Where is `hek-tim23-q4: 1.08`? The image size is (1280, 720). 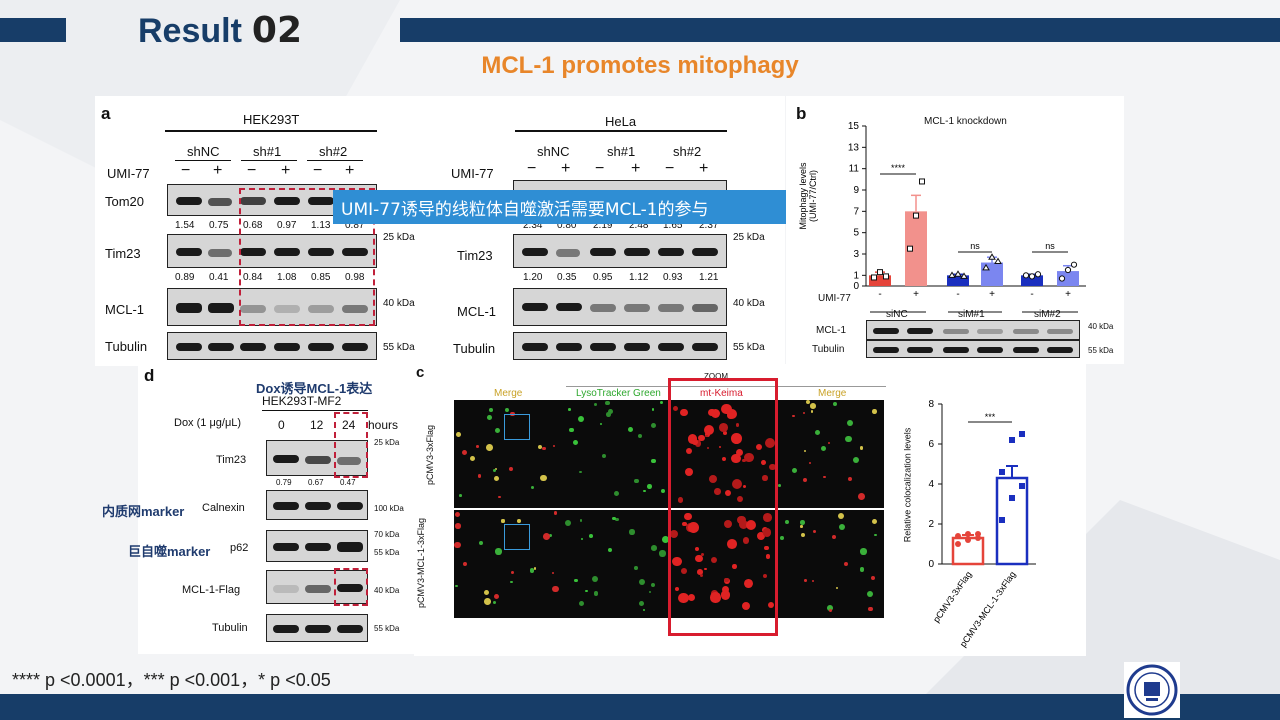 hek-tim23-q4: 1.08 is located at coordinates (287, 277).